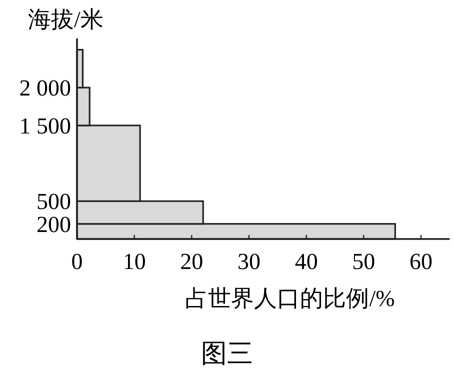  I want to click on y-tick-label: 200, so click(53, 224).